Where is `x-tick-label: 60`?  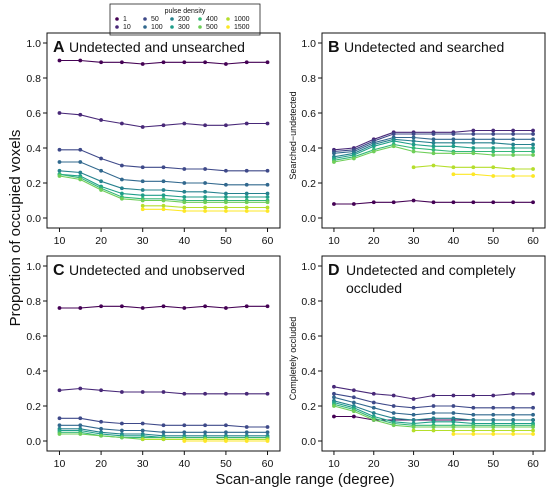 x-tick-label: 60 is located at coordinates (533, 241).